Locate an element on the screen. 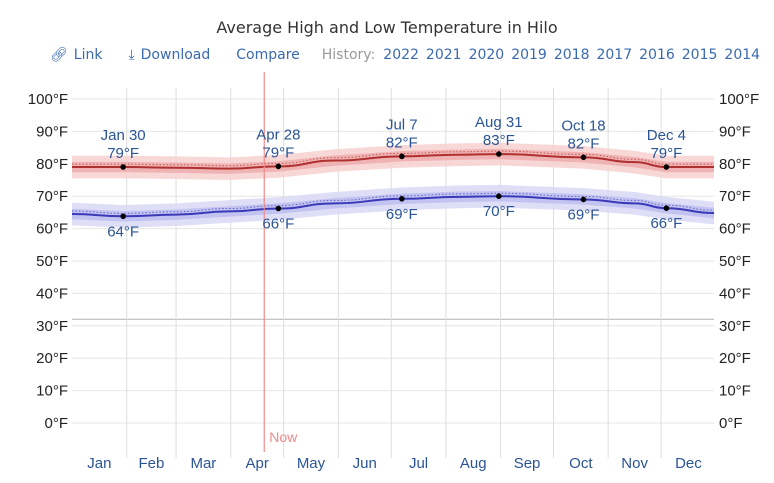 This screenshot has width=774, height=483. history-year-2017: 2017 is located at coordinates (614, 55).